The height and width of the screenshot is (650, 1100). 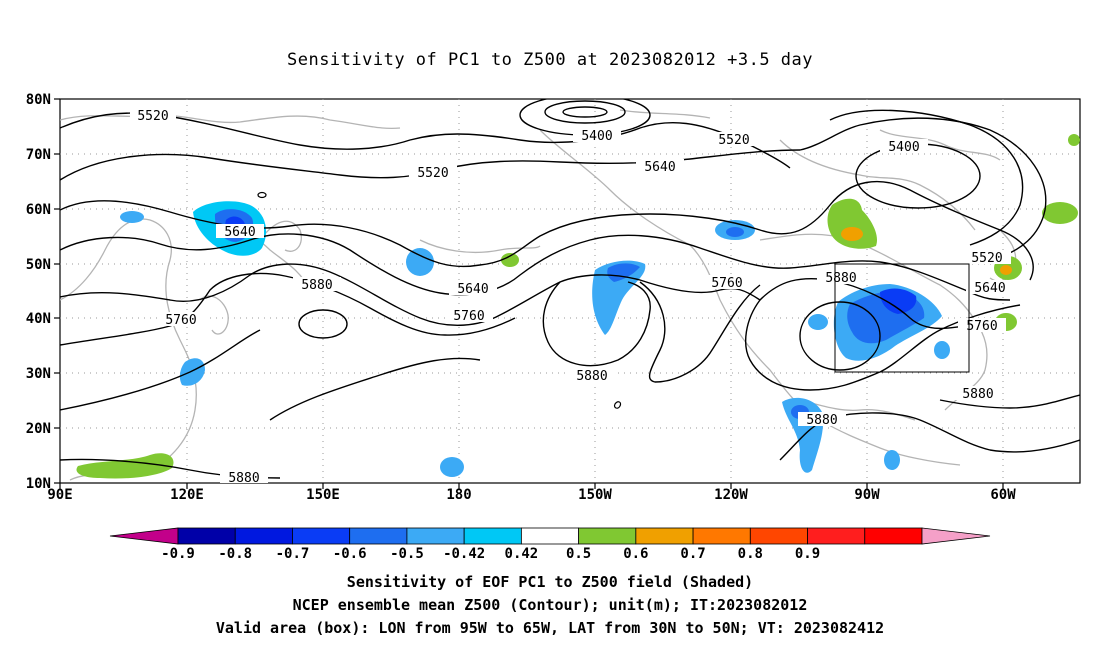 What do you see at coordinates (407, 554) in the screenshot?
I see `colorbar-label: -0.5` at bounding box center [407, 554].